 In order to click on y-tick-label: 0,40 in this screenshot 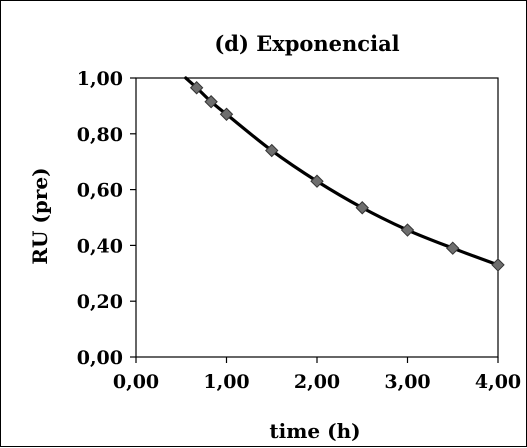, I will do `click(100, 246)`.